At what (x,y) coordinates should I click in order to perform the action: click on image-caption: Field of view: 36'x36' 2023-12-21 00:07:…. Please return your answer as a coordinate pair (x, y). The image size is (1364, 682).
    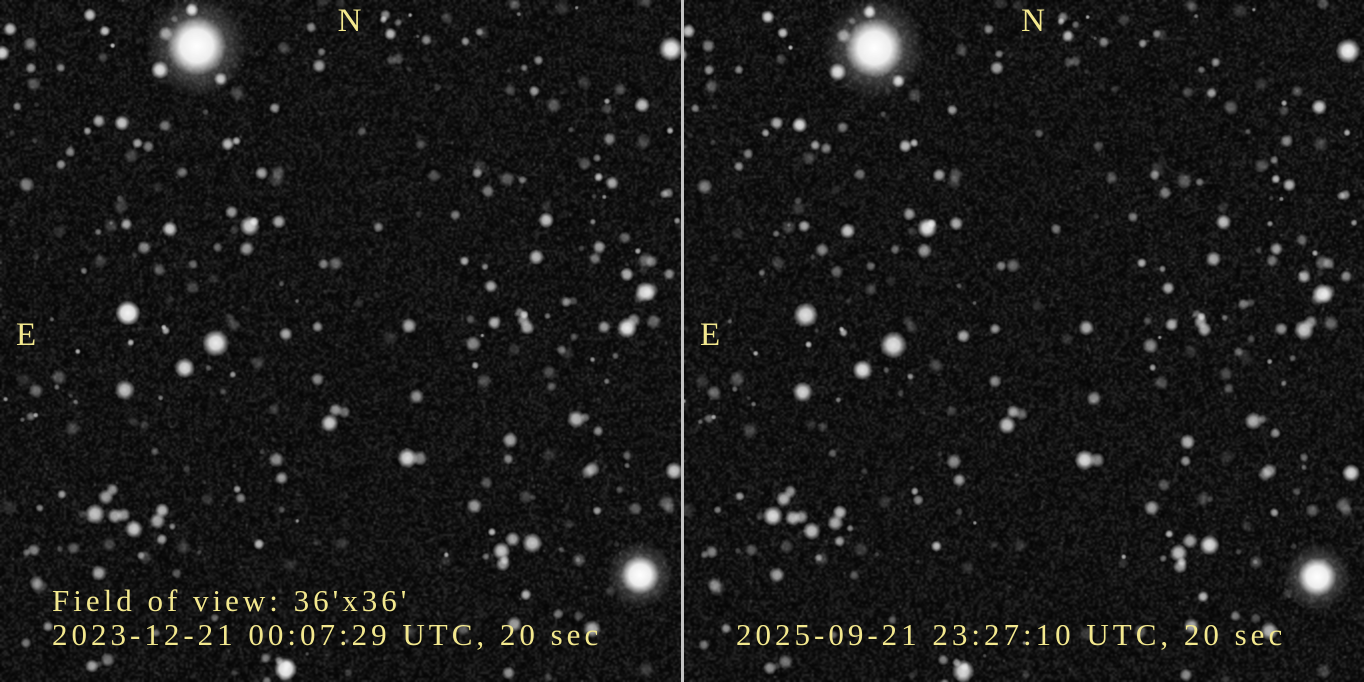
    Looking at the image, I should click on (327, 618).